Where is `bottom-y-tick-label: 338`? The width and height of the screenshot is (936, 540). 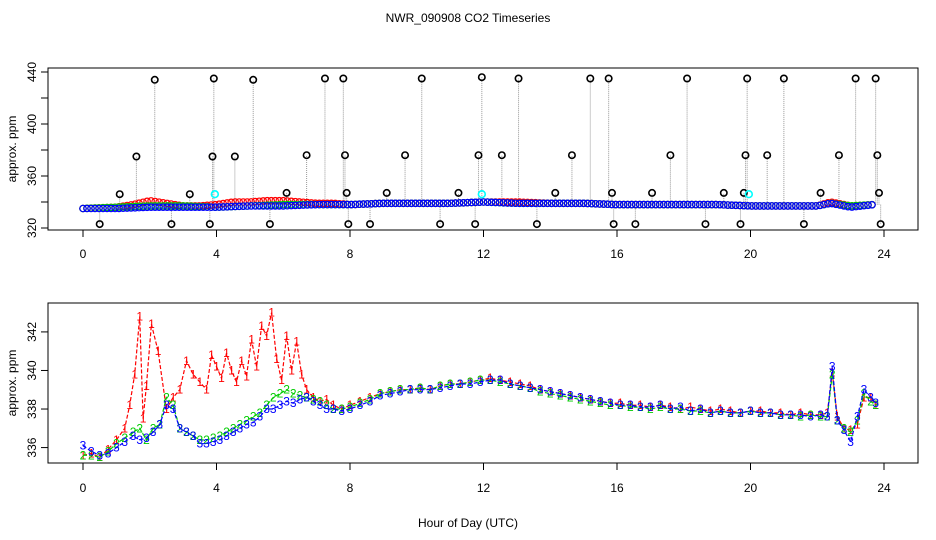
bottom-y-tick-label: 338 is located at coordinates (32, 409).